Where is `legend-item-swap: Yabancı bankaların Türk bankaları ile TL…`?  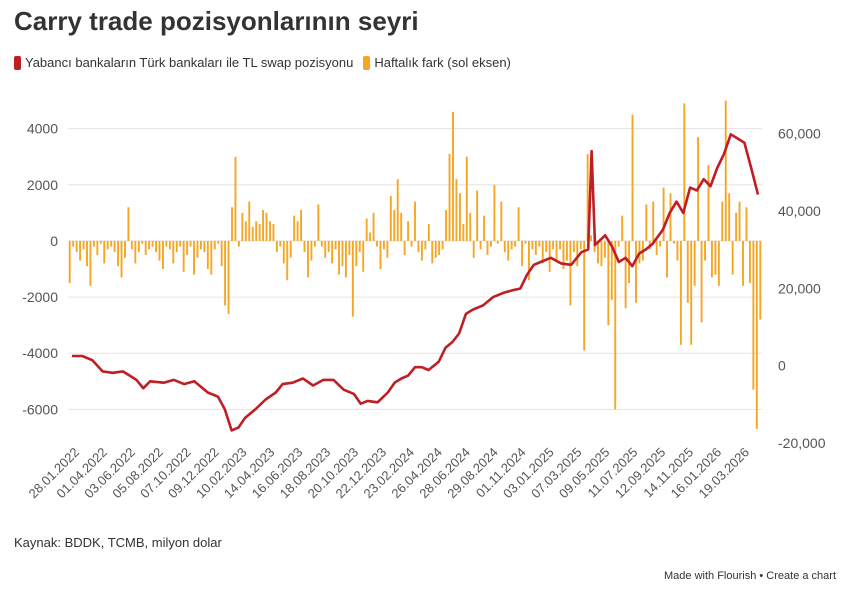
legend-item-swap: Yabancı bankaların Türk bankaları ile TL… is located at coordinates (183, 62).